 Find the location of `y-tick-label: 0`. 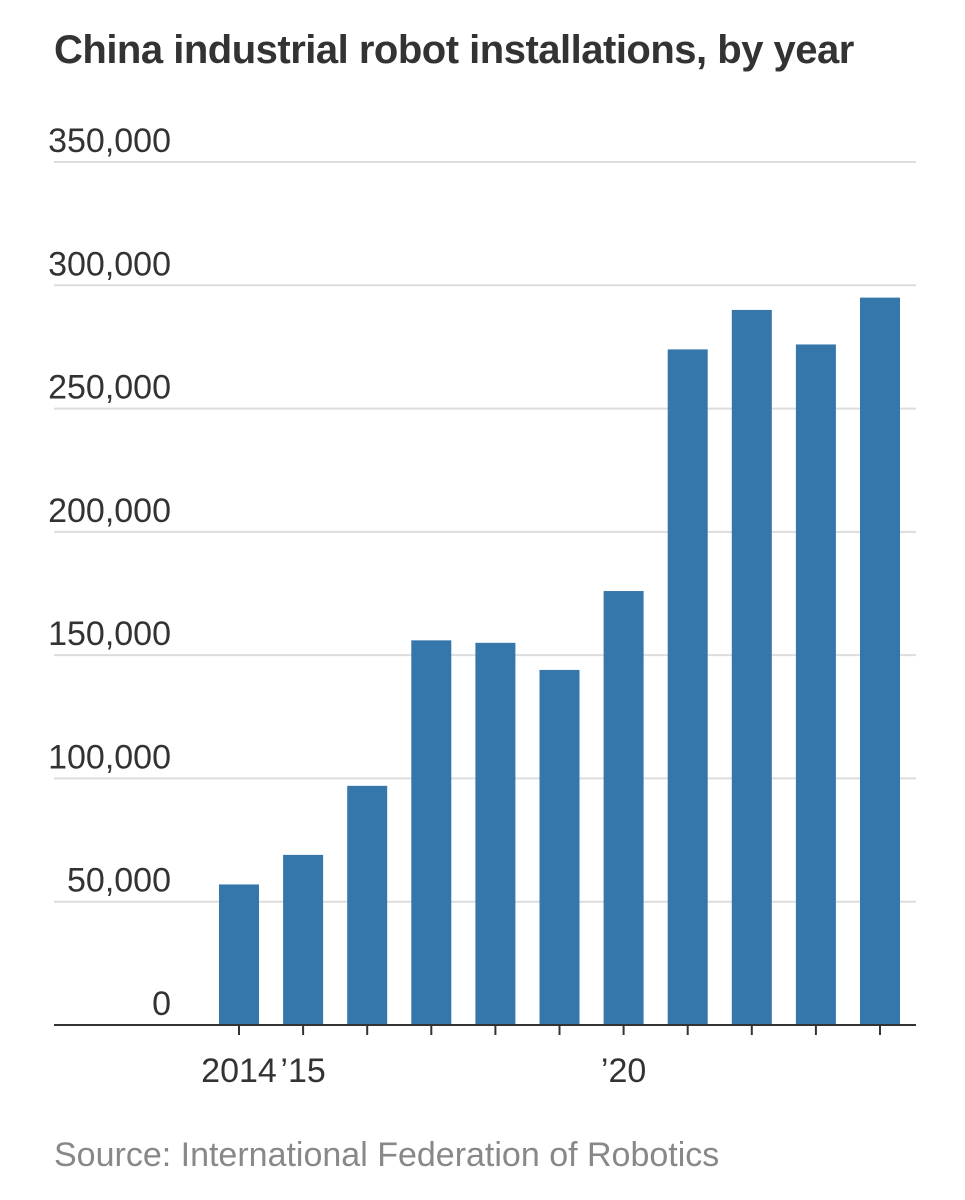

y-tick-label: 0 is located at coordinates (161, 1004).